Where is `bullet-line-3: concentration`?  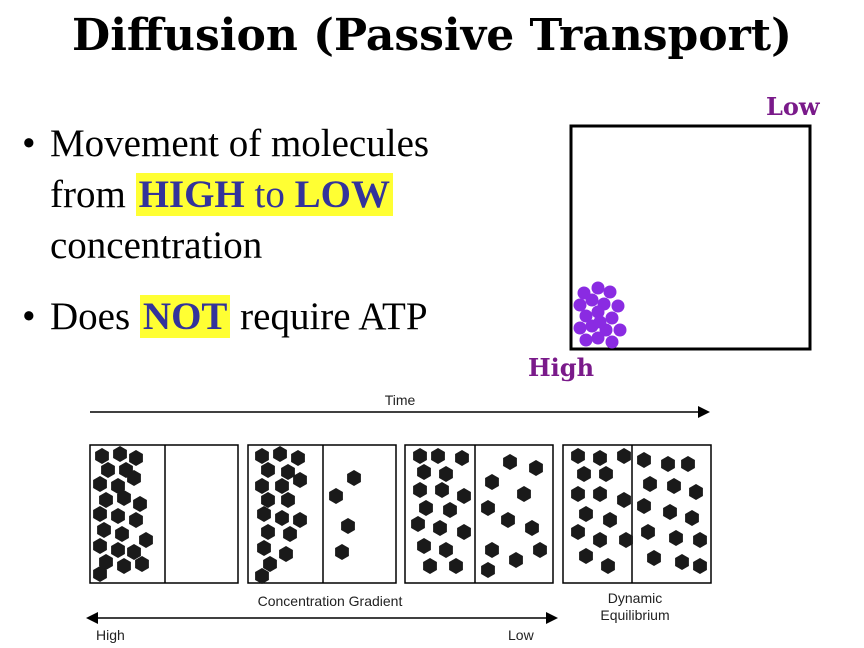
bullet-line-3: concentration is located at coordinates (156, 245).